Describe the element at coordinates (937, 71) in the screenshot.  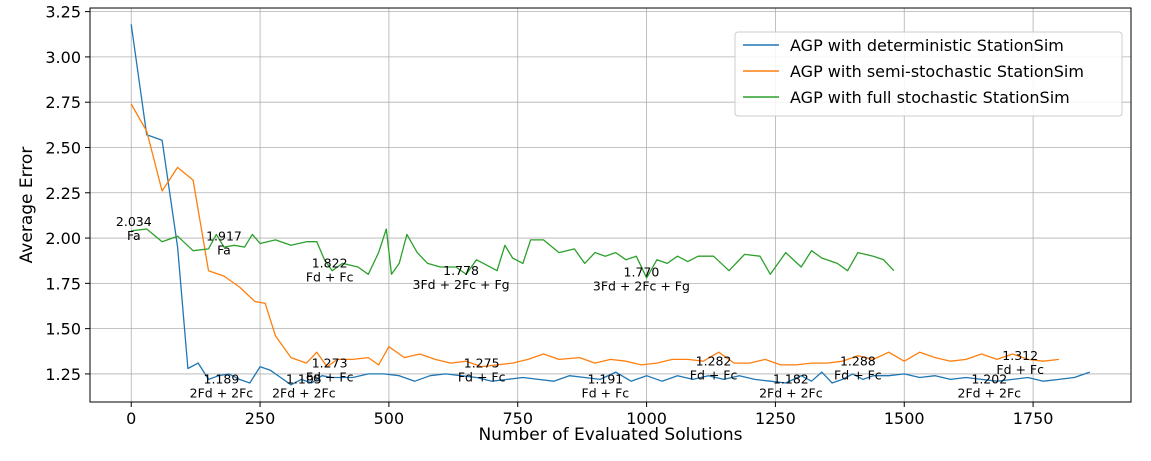
I see `legend-label: AGP with semi-stochastic StationSim` at that location.